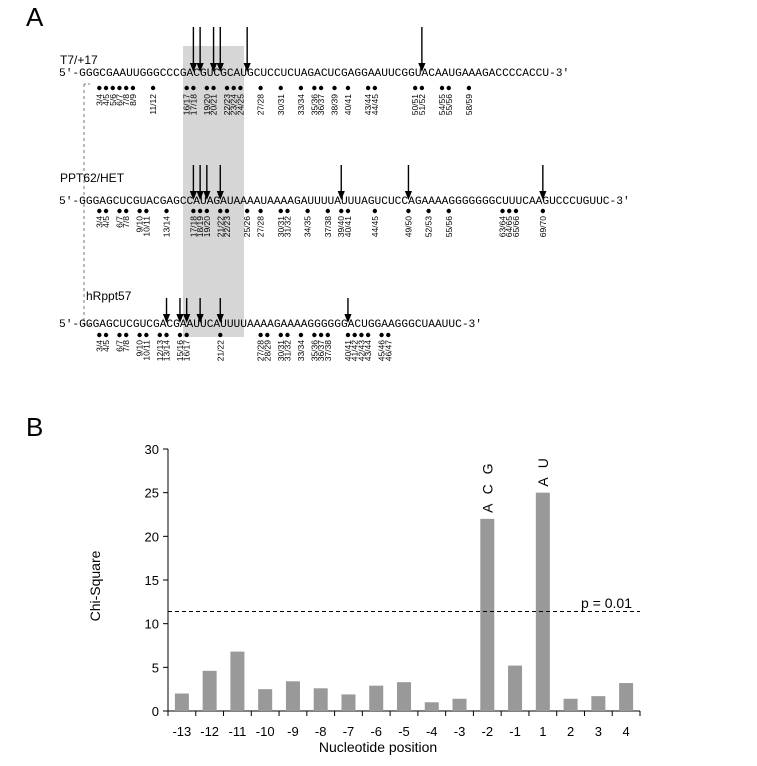 The height and width of the screenshot is (766, 757). I want to click on position-label: 50/51, so click(415, 105).